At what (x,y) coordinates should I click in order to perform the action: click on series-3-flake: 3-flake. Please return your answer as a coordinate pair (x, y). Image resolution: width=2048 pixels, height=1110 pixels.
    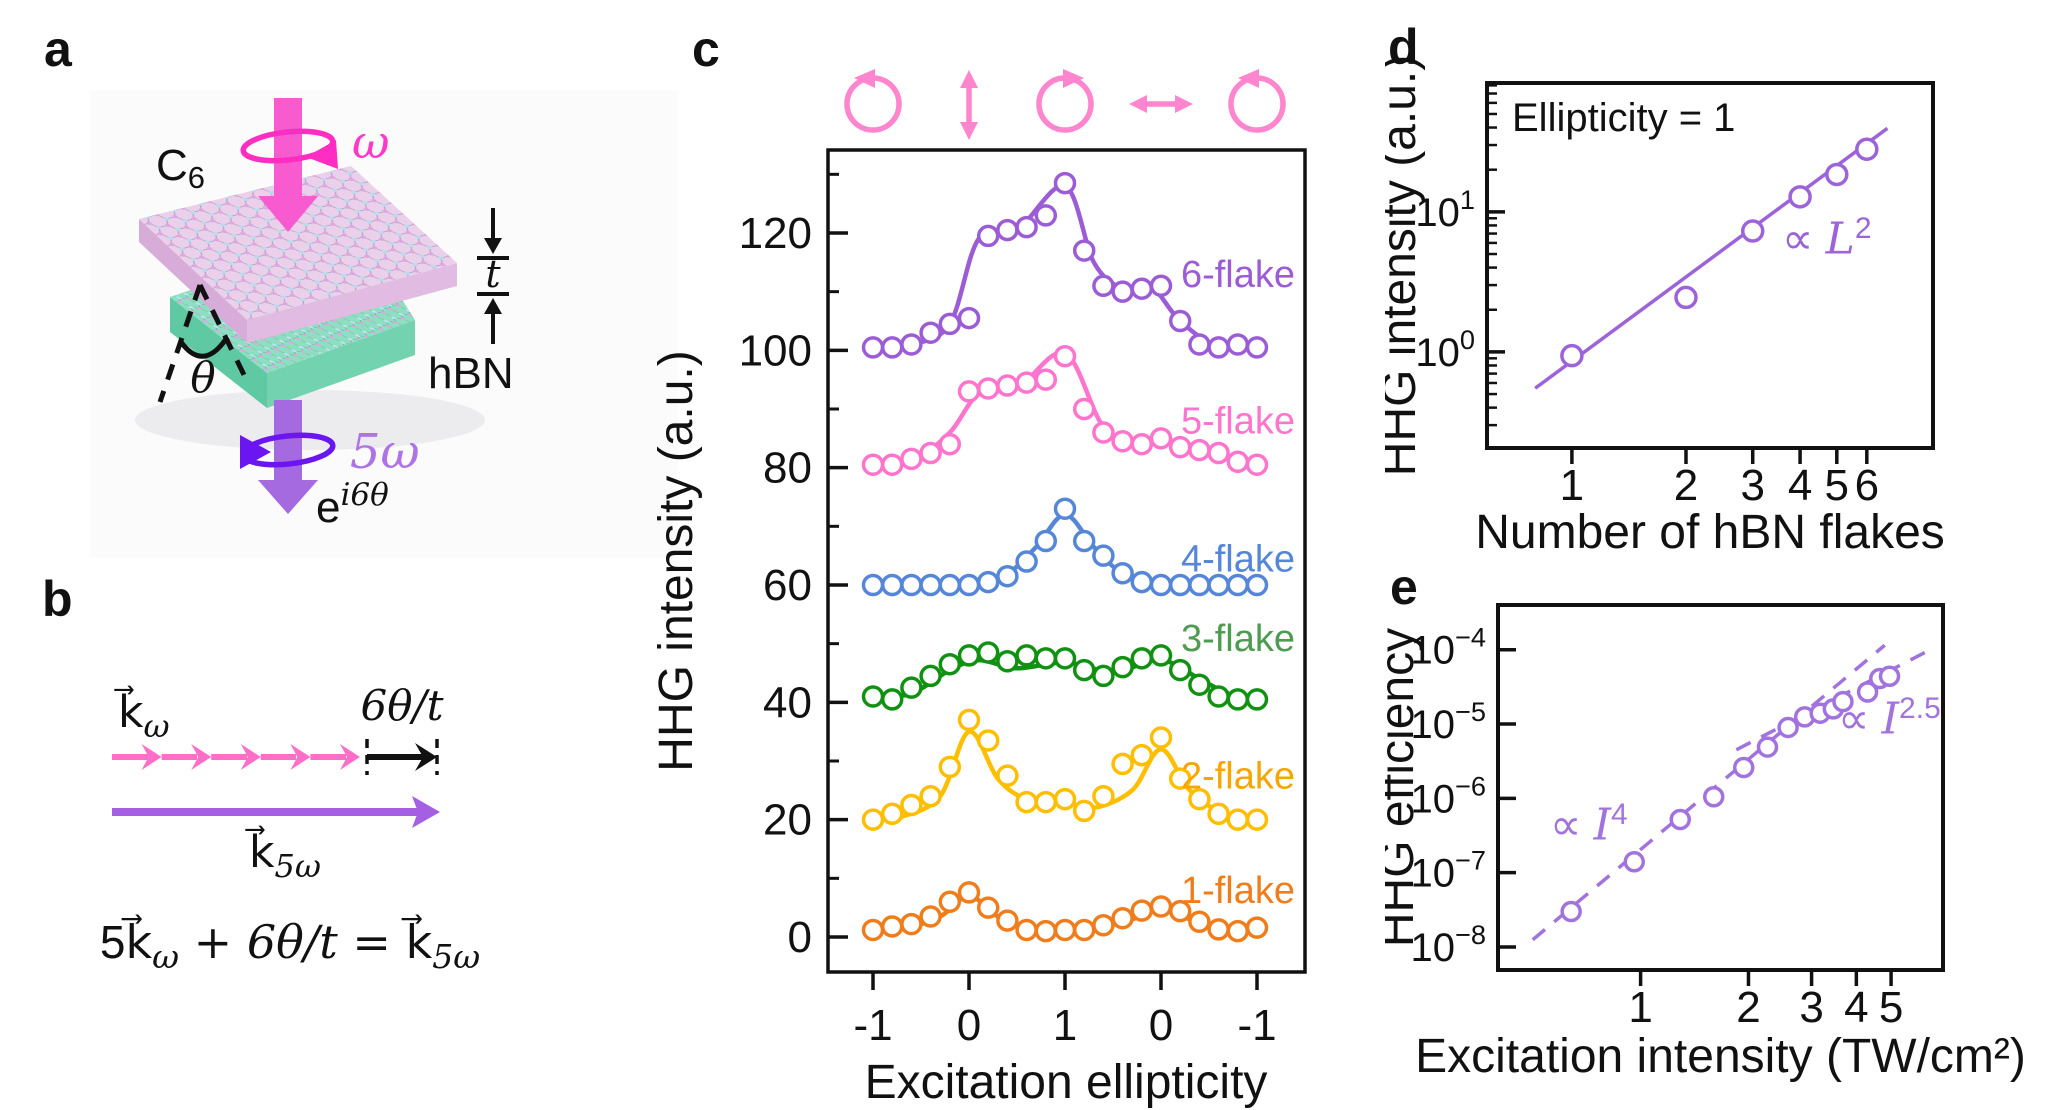
    Looking at the image, I should click on (1078, 664).